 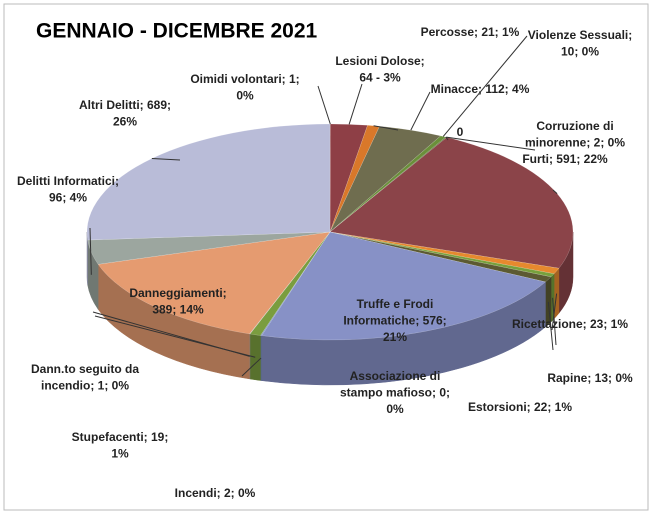 I want to click on data-label: 1%, so click(x=120, y=454).